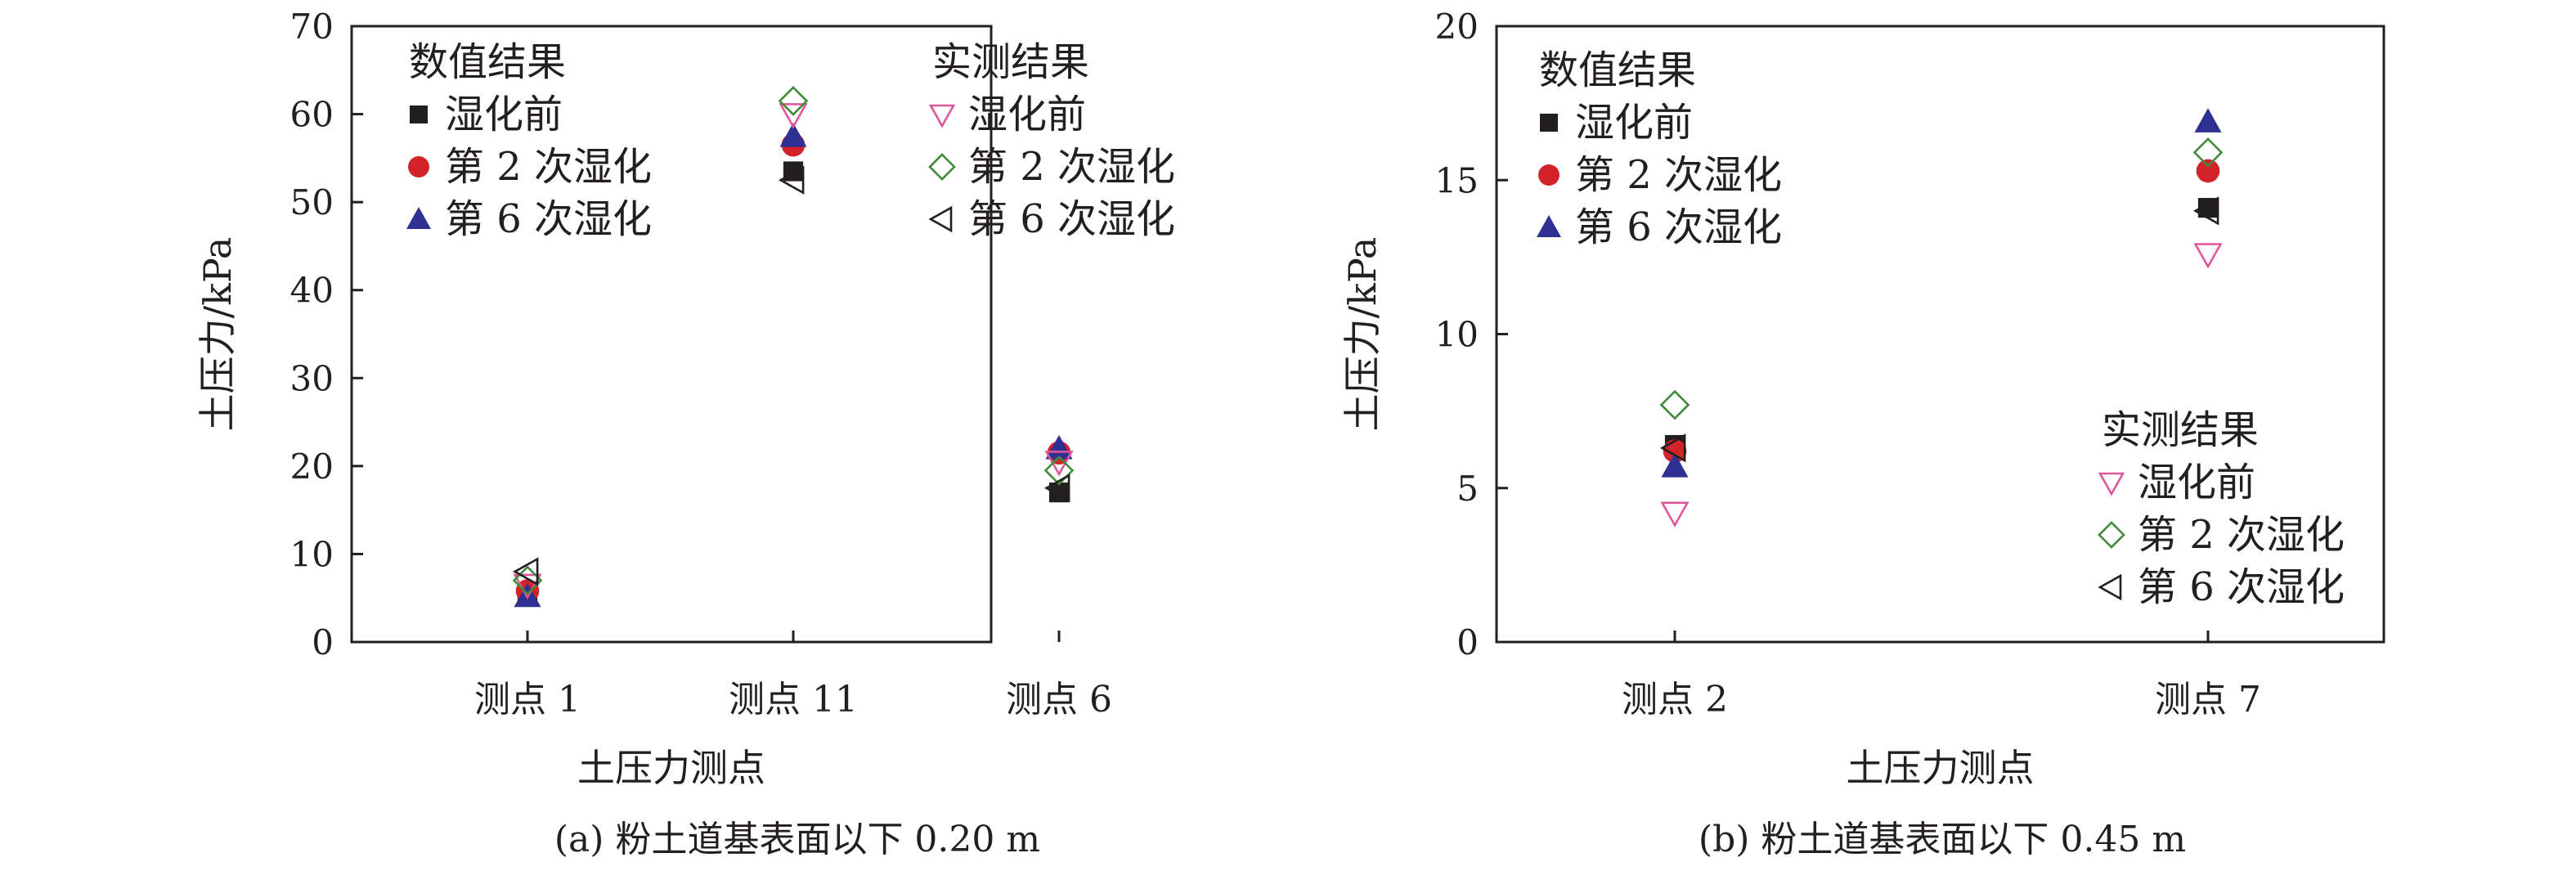  What do you see at coordinates (1457, 180) in the screenshot?
I see `y-tick-label: 15` at bounding box center [1457, 180].